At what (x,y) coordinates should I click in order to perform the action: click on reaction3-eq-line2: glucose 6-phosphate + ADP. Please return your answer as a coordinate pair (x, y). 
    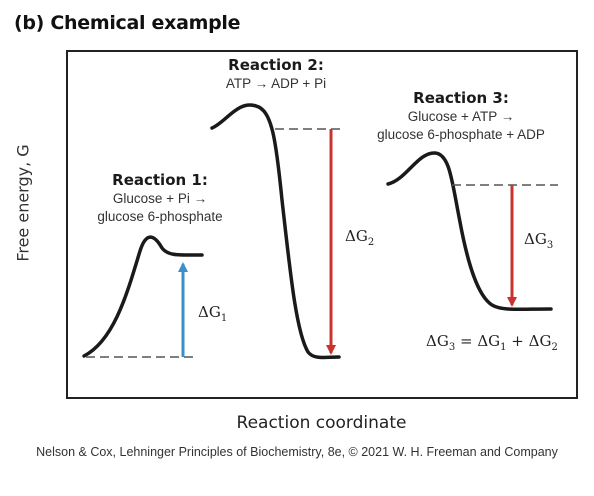
    Looking at the image, I should click on (461, 134).